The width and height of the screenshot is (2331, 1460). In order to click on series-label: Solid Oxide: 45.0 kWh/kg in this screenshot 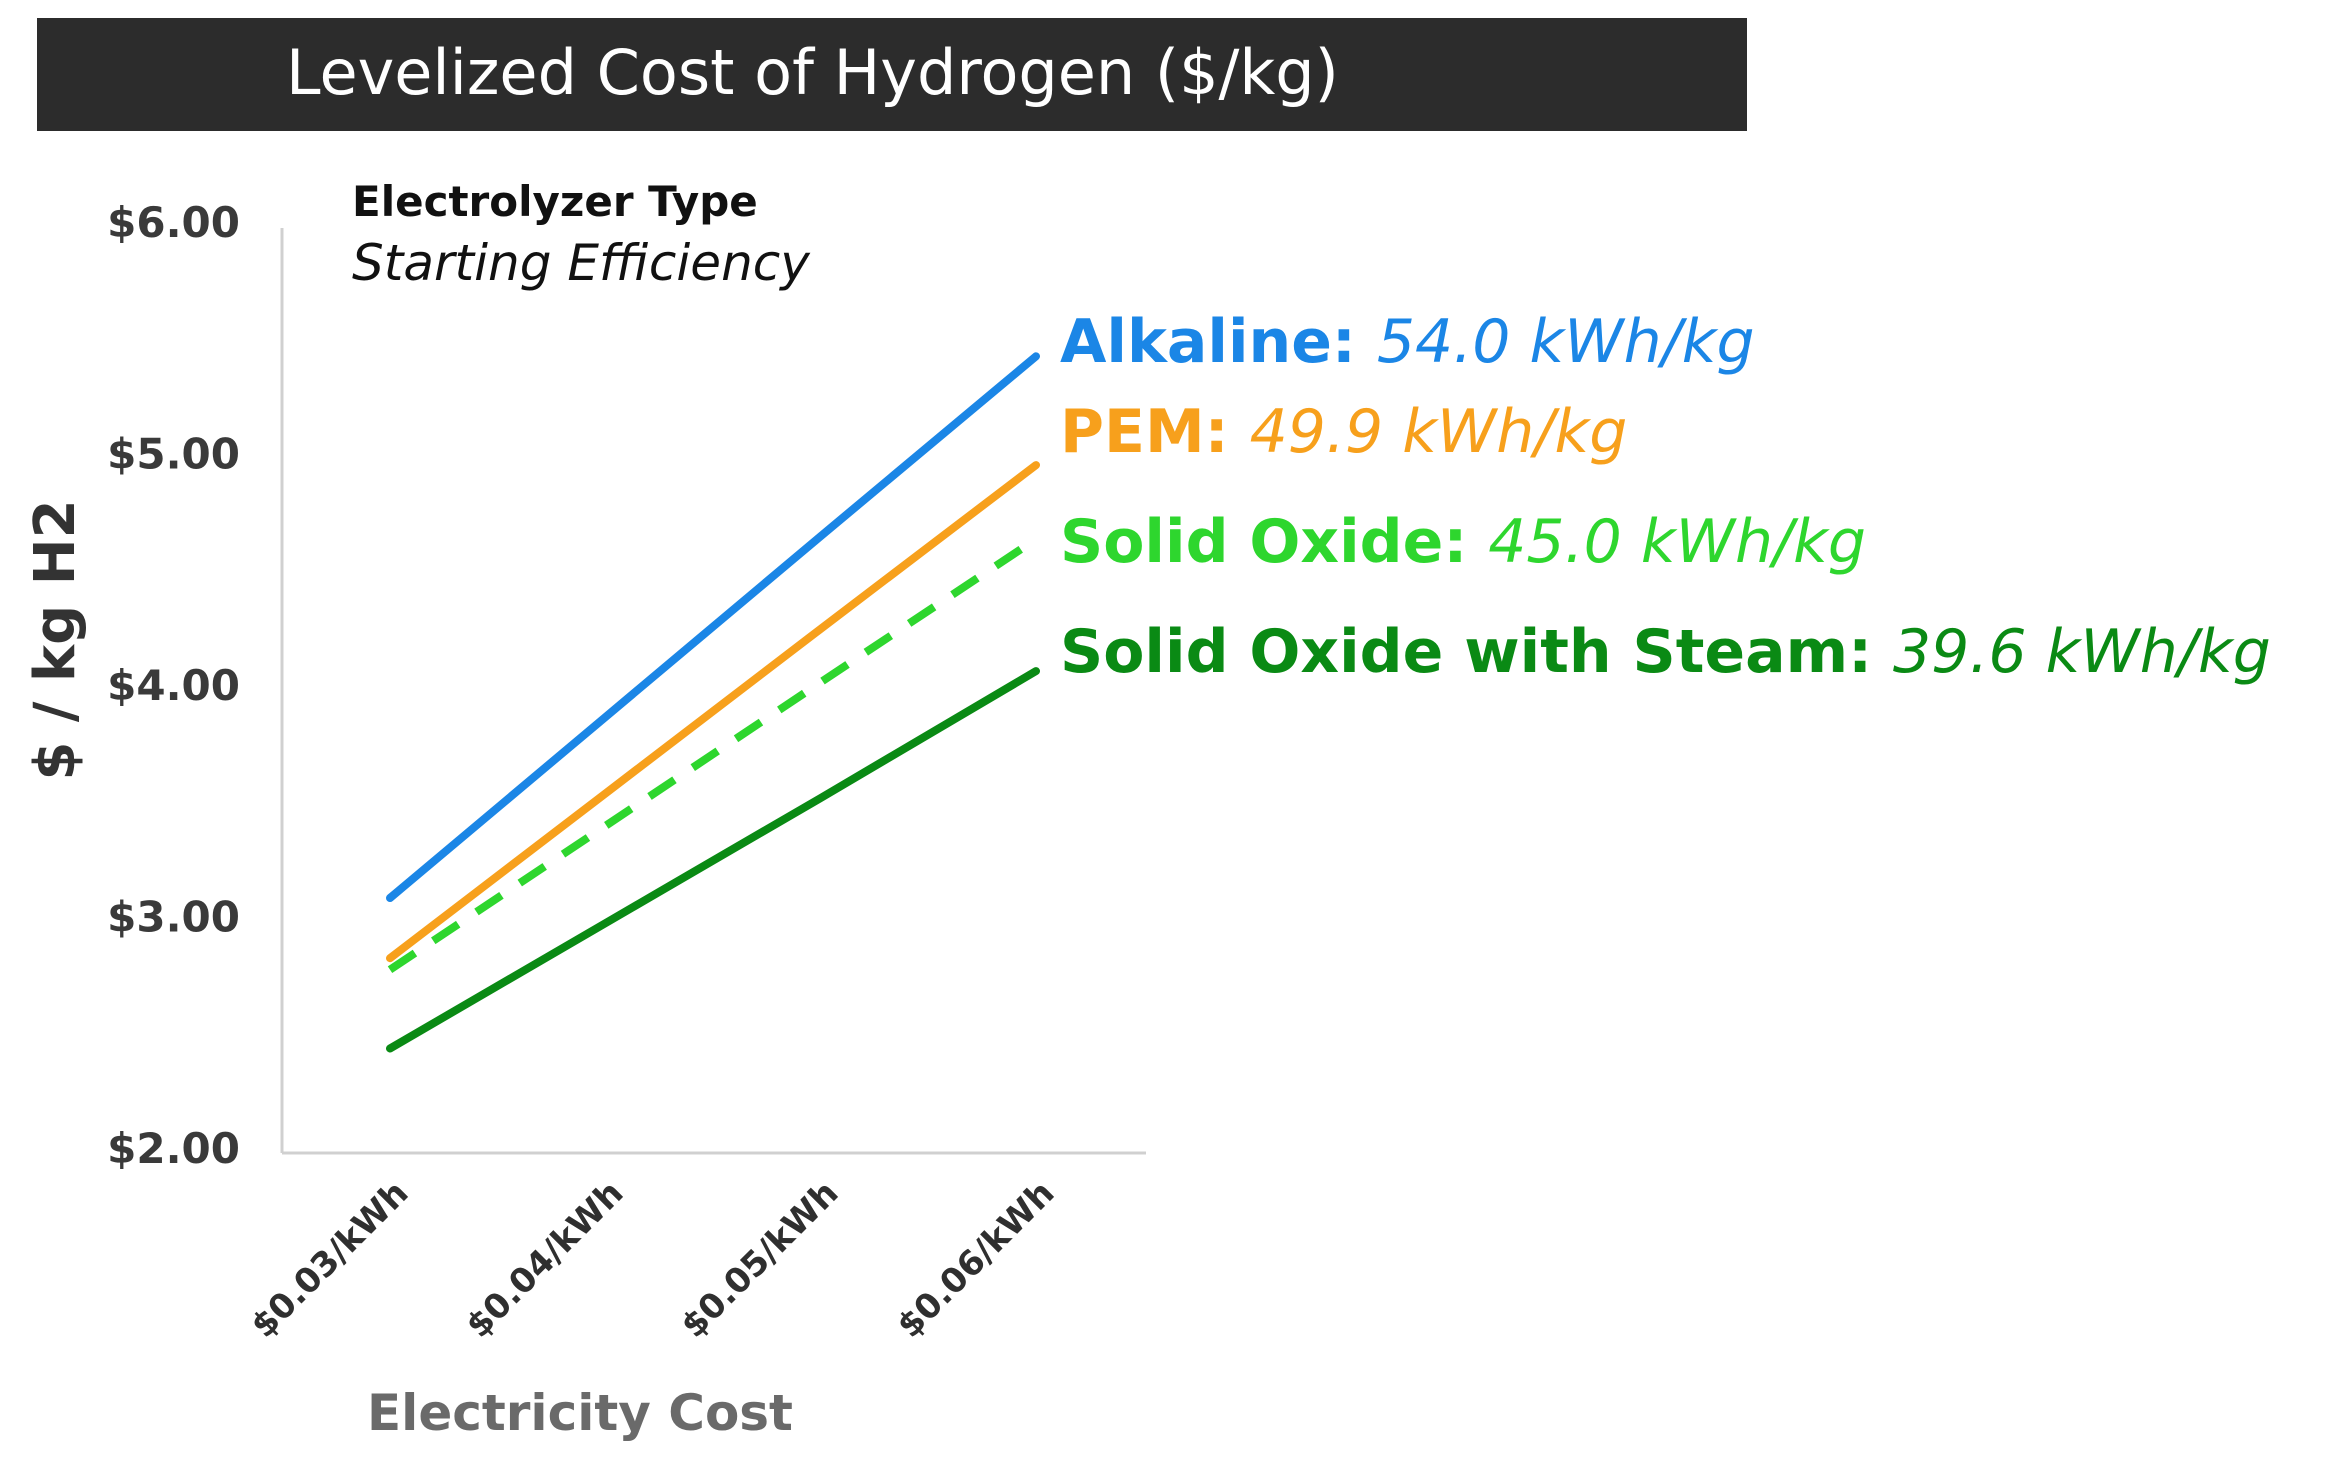, I will do `click(1463, 542)`.